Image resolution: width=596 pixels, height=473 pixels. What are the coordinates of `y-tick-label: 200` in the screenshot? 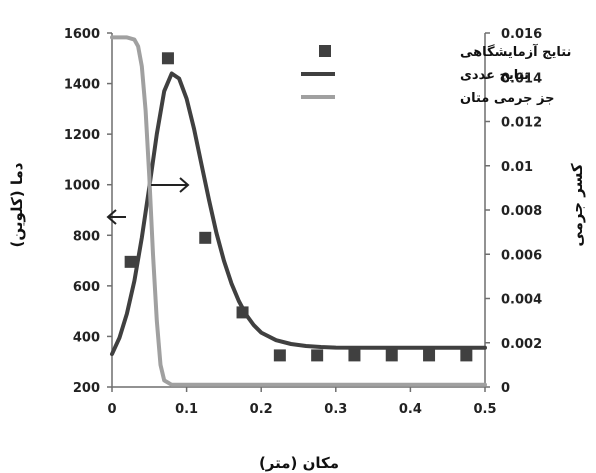 It's located at (86, 388).